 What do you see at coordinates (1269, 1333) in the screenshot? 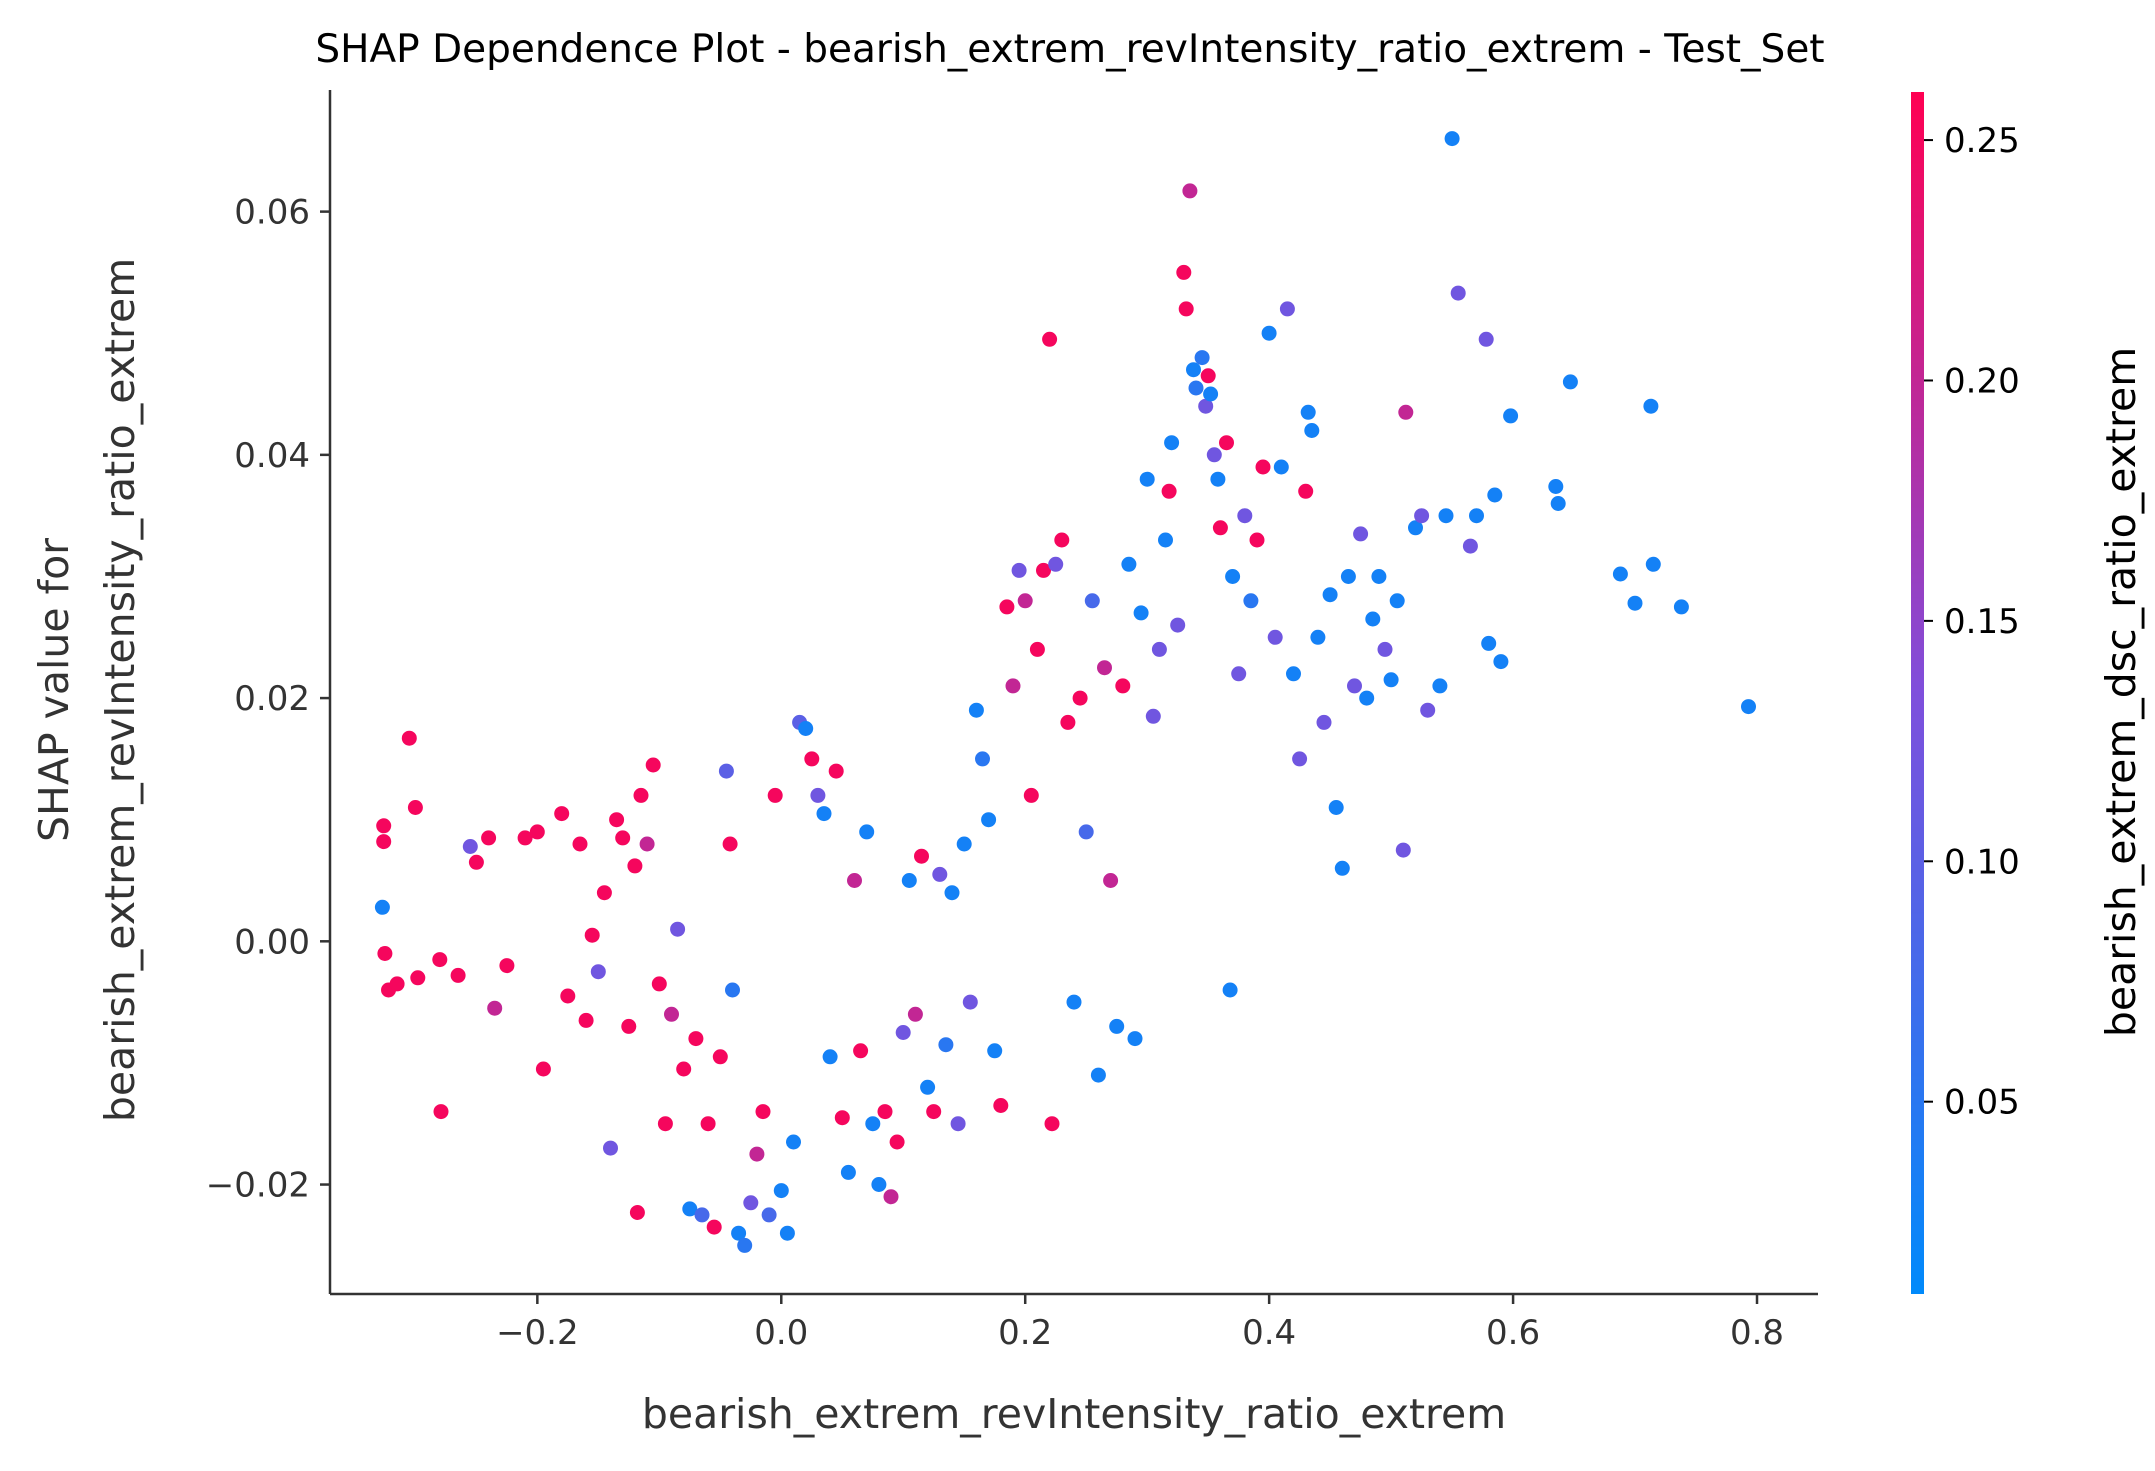
I see `x-tick-label: 0.4` at bounding box center [1269, 1333].